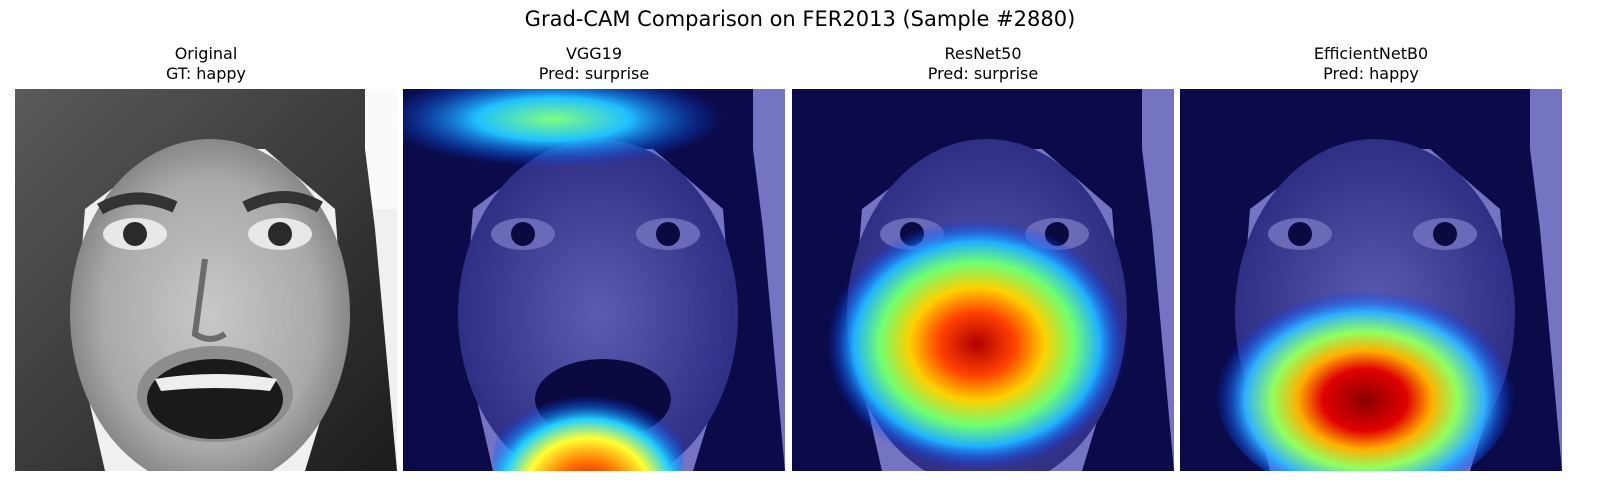 This screenshot has height=500, width=1600. I want to click on panel-title: ResNet50, so click(983, 53).